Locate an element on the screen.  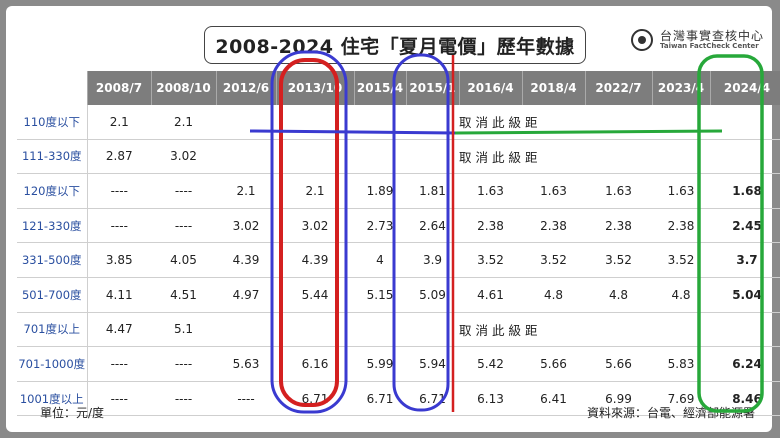
price-cell: 5.99 is located at coordinates (380, 364).